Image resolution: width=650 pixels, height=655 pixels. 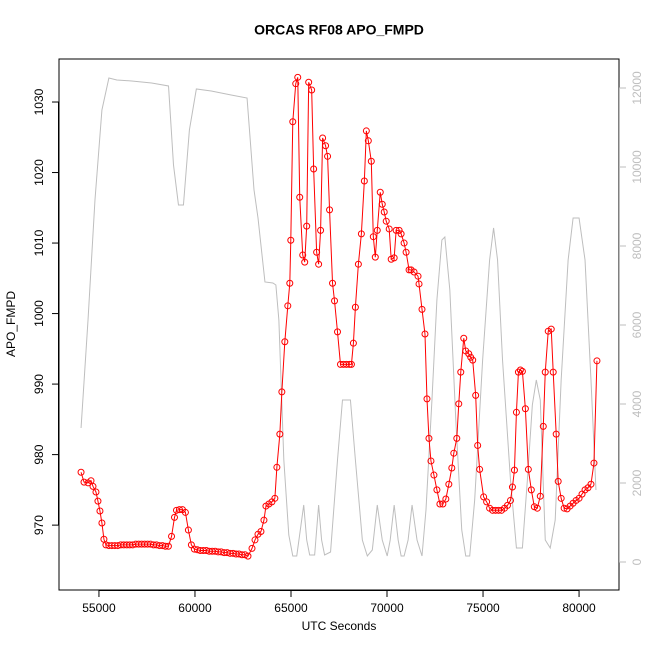 I want to click on x-axis-label: UTC Seconds, so click(x=339, y=626).